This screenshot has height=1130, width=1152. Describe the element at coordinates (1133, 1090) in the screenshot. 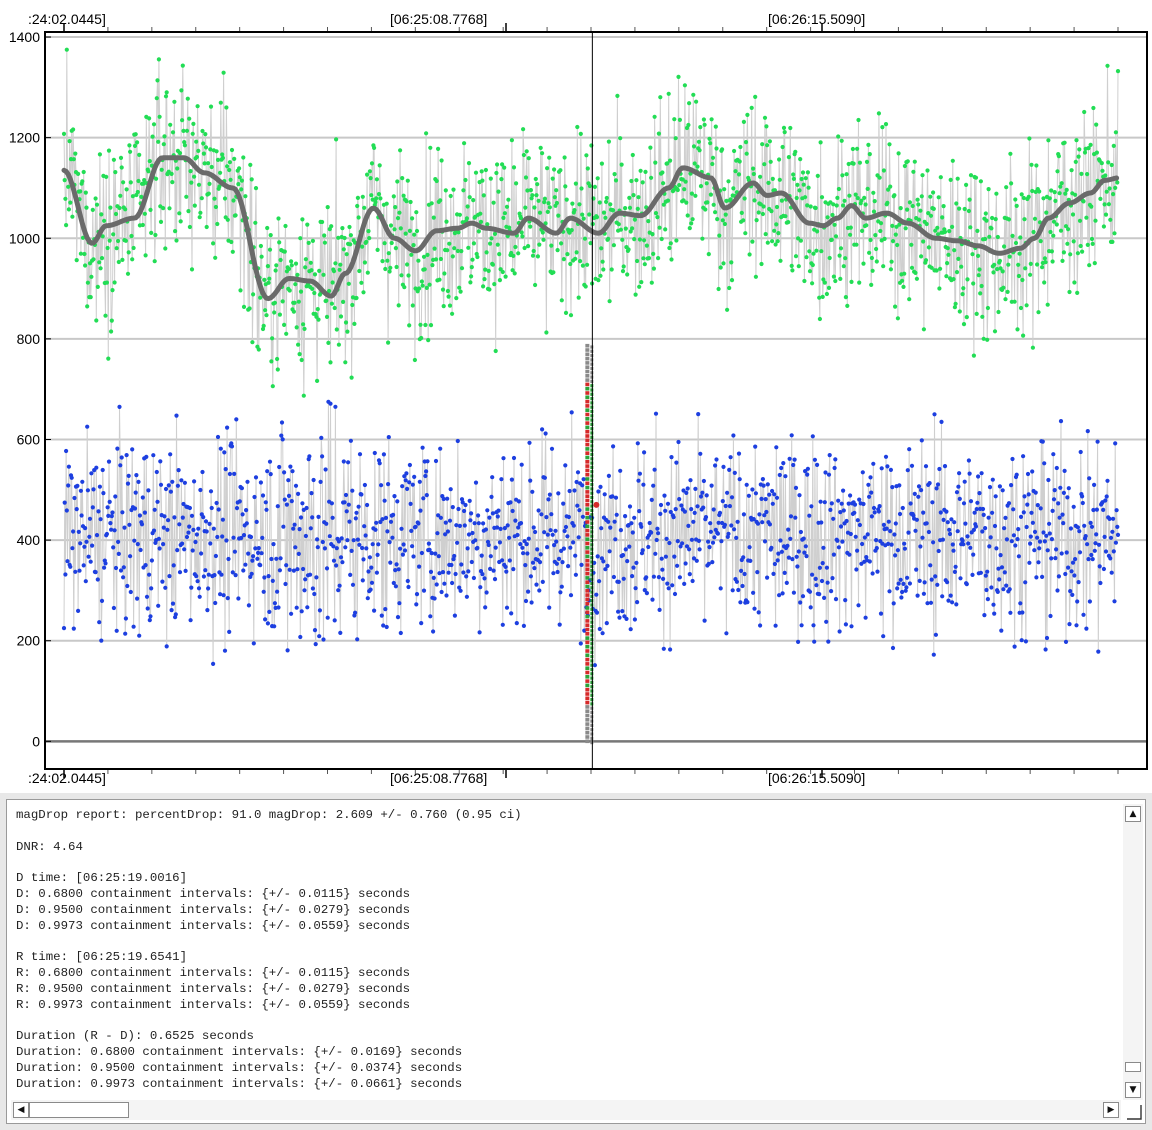

I see `down-arrow-icon: ▼` at that location.